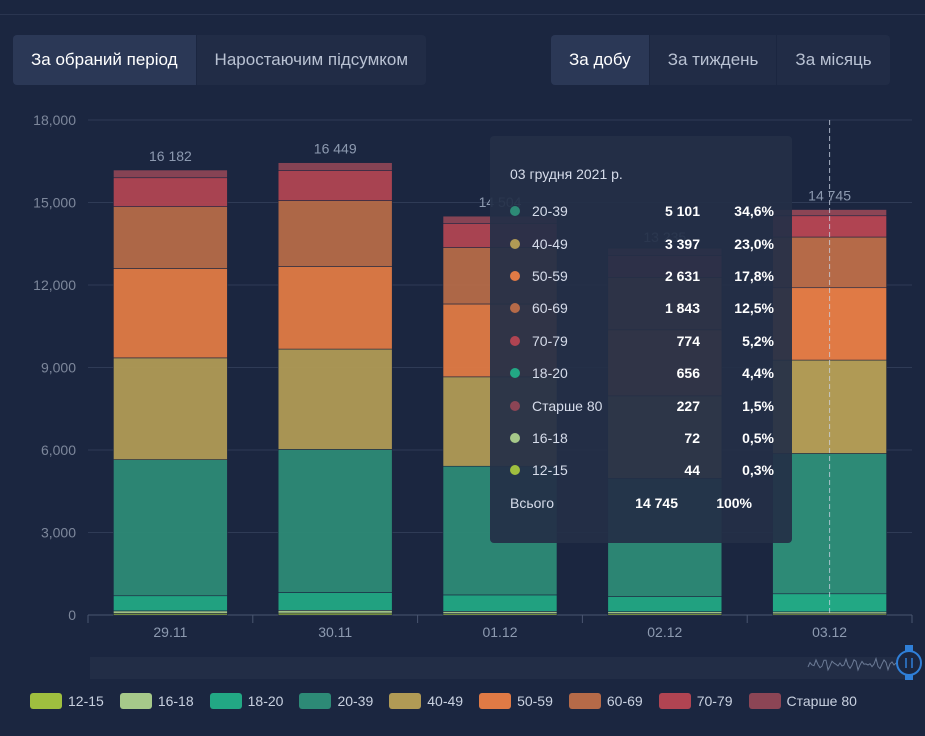  What do you see at coordinates (499, 632) in the screenshot?
I see `x-tick-label: 01.12` at bounding box center [499, 632].